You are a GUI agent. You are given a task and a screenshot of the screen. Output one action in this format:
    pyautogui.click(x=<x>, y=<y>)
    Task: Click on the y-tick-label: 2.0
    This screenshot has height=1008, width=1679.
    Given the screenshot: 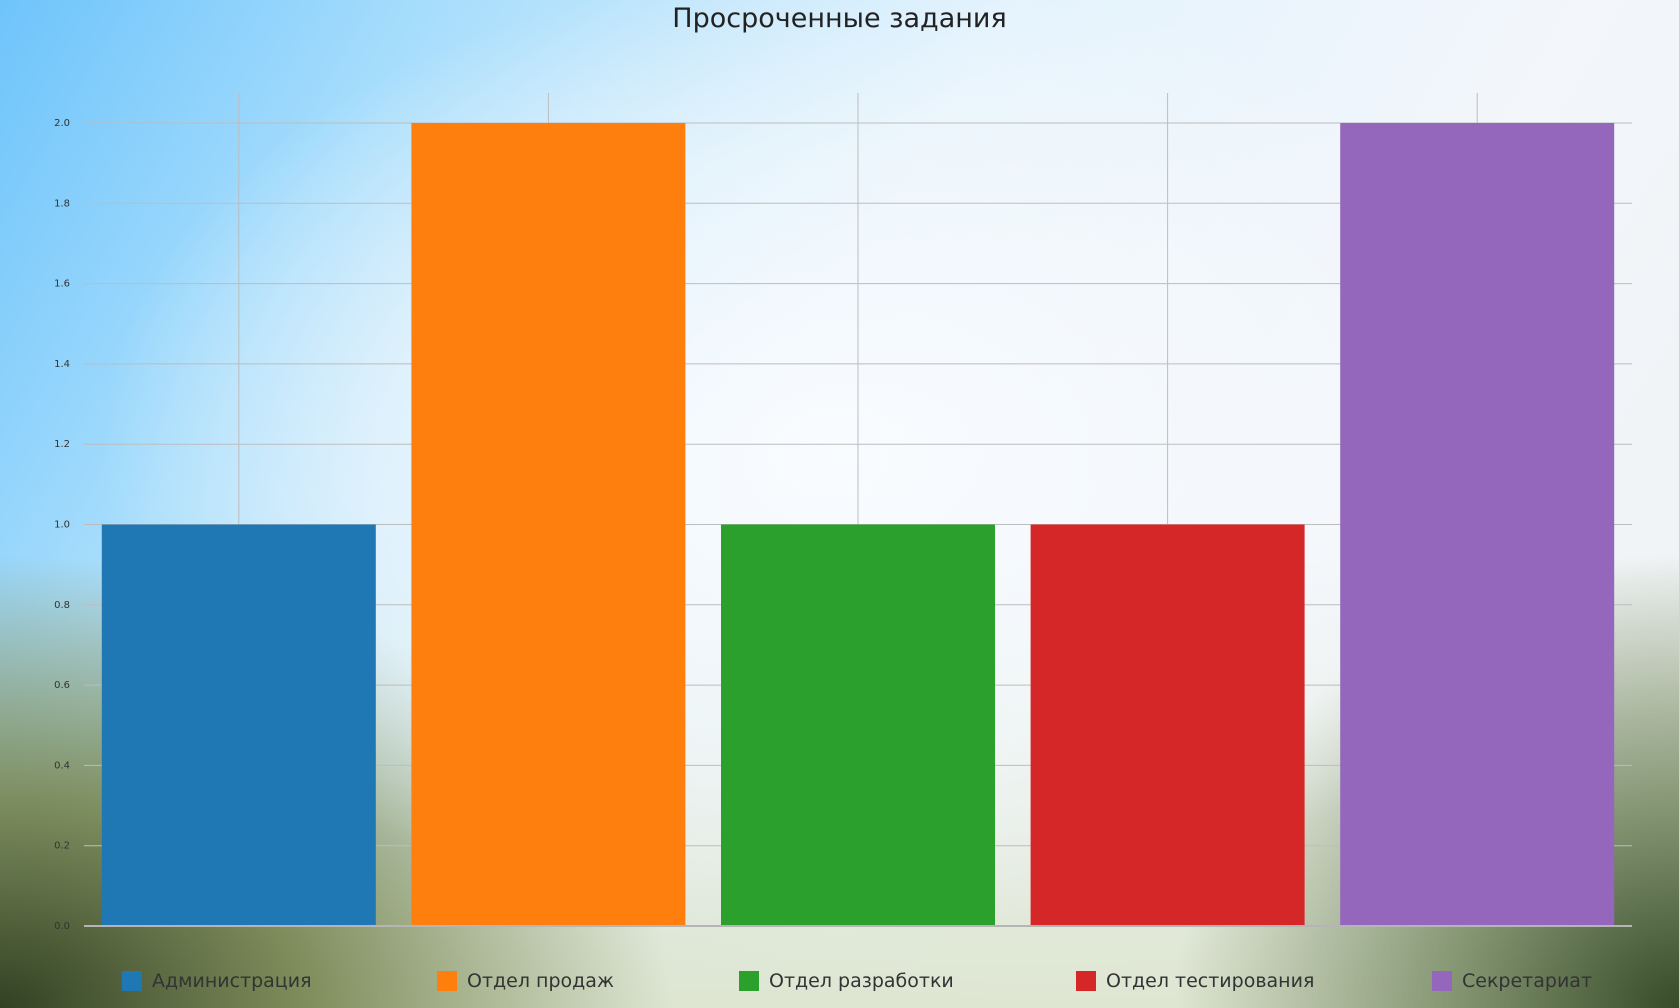 What is the action you would take?
    pyautogui.click(x=62, y=123)
    